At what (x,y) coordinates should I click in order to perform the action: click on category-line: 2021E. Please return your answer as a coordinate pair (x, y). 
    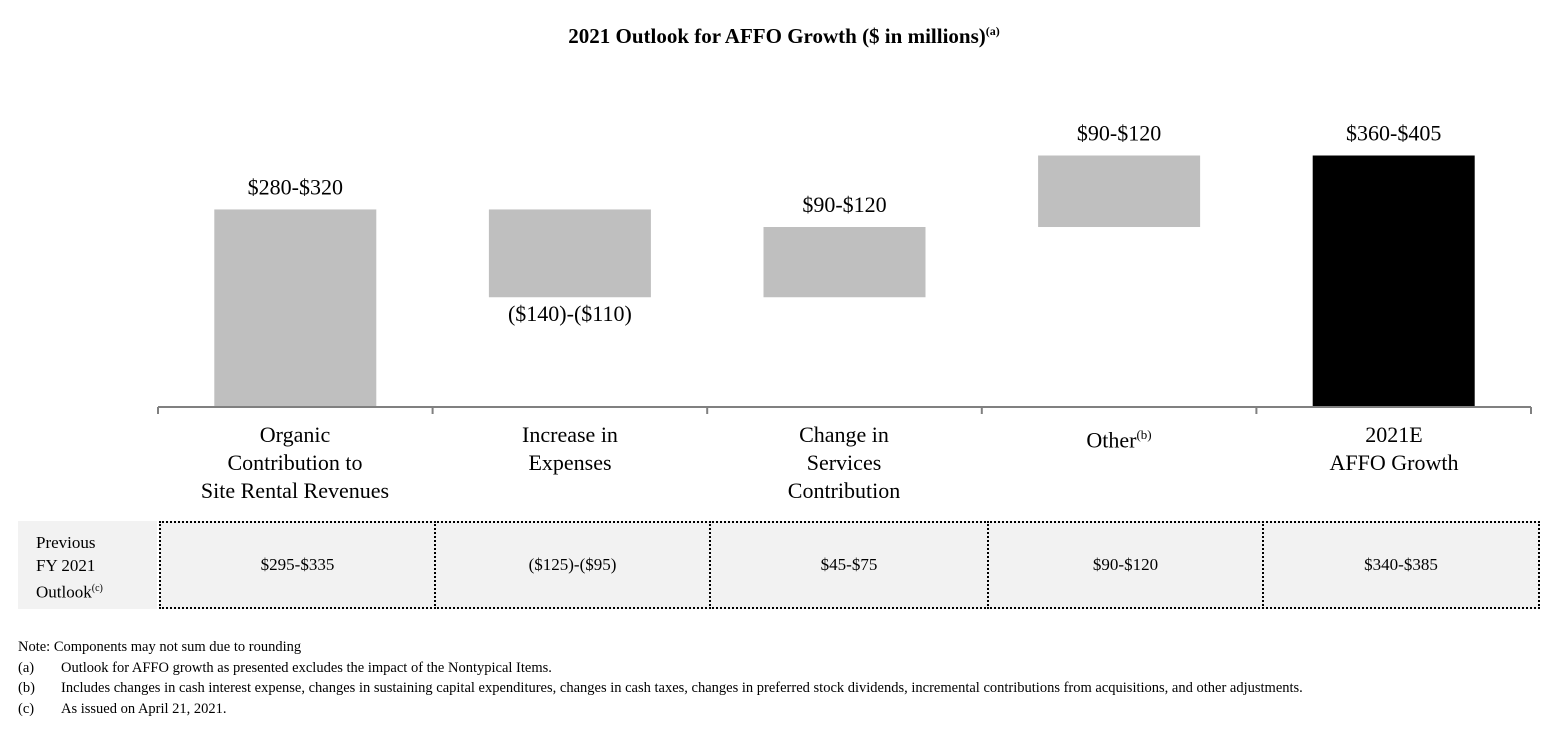
    Looking at the image, I should click on (1394, 434).